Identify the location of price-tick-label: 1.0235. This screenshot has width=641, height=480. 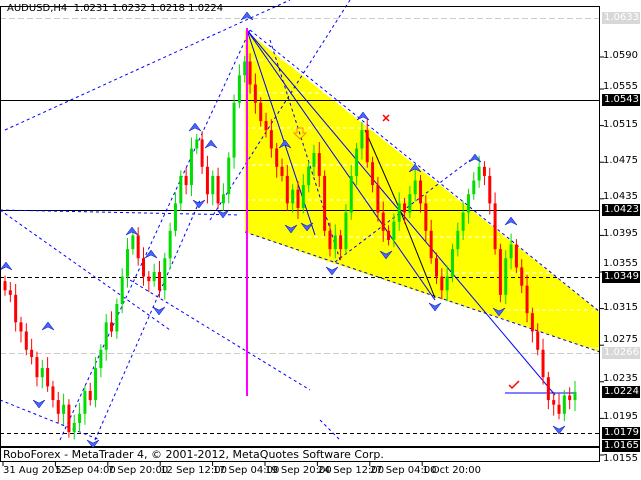
(620, 378).